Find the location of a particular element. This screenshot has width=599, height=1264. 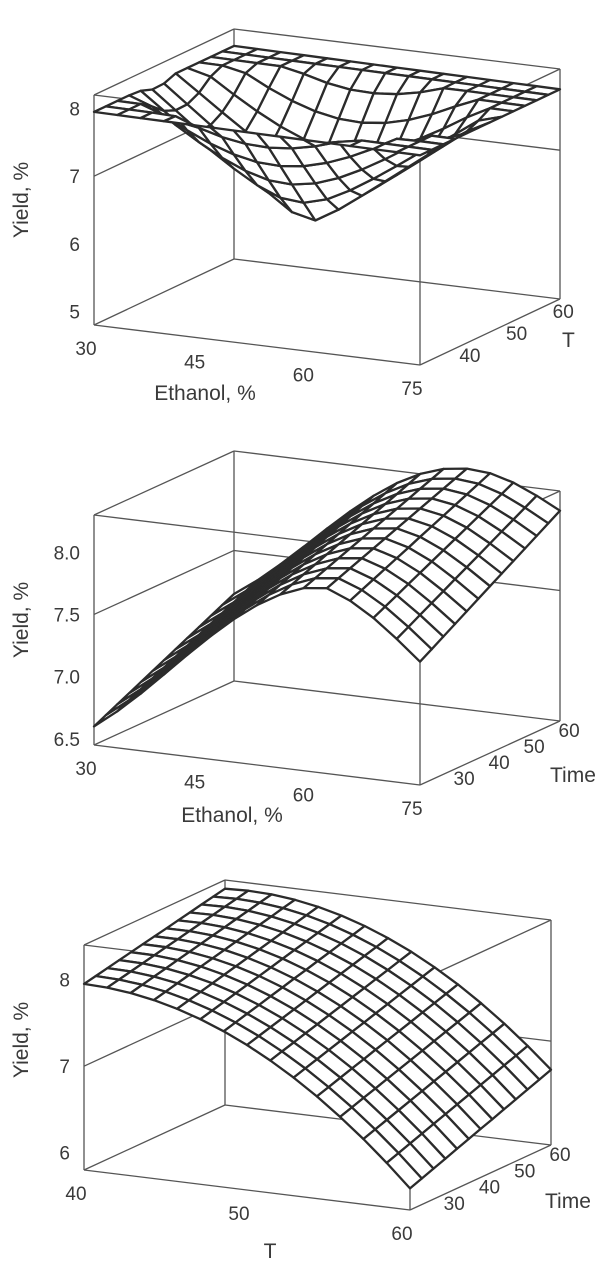

x-tick-label: 40 is located at coordinates (75, 1194).